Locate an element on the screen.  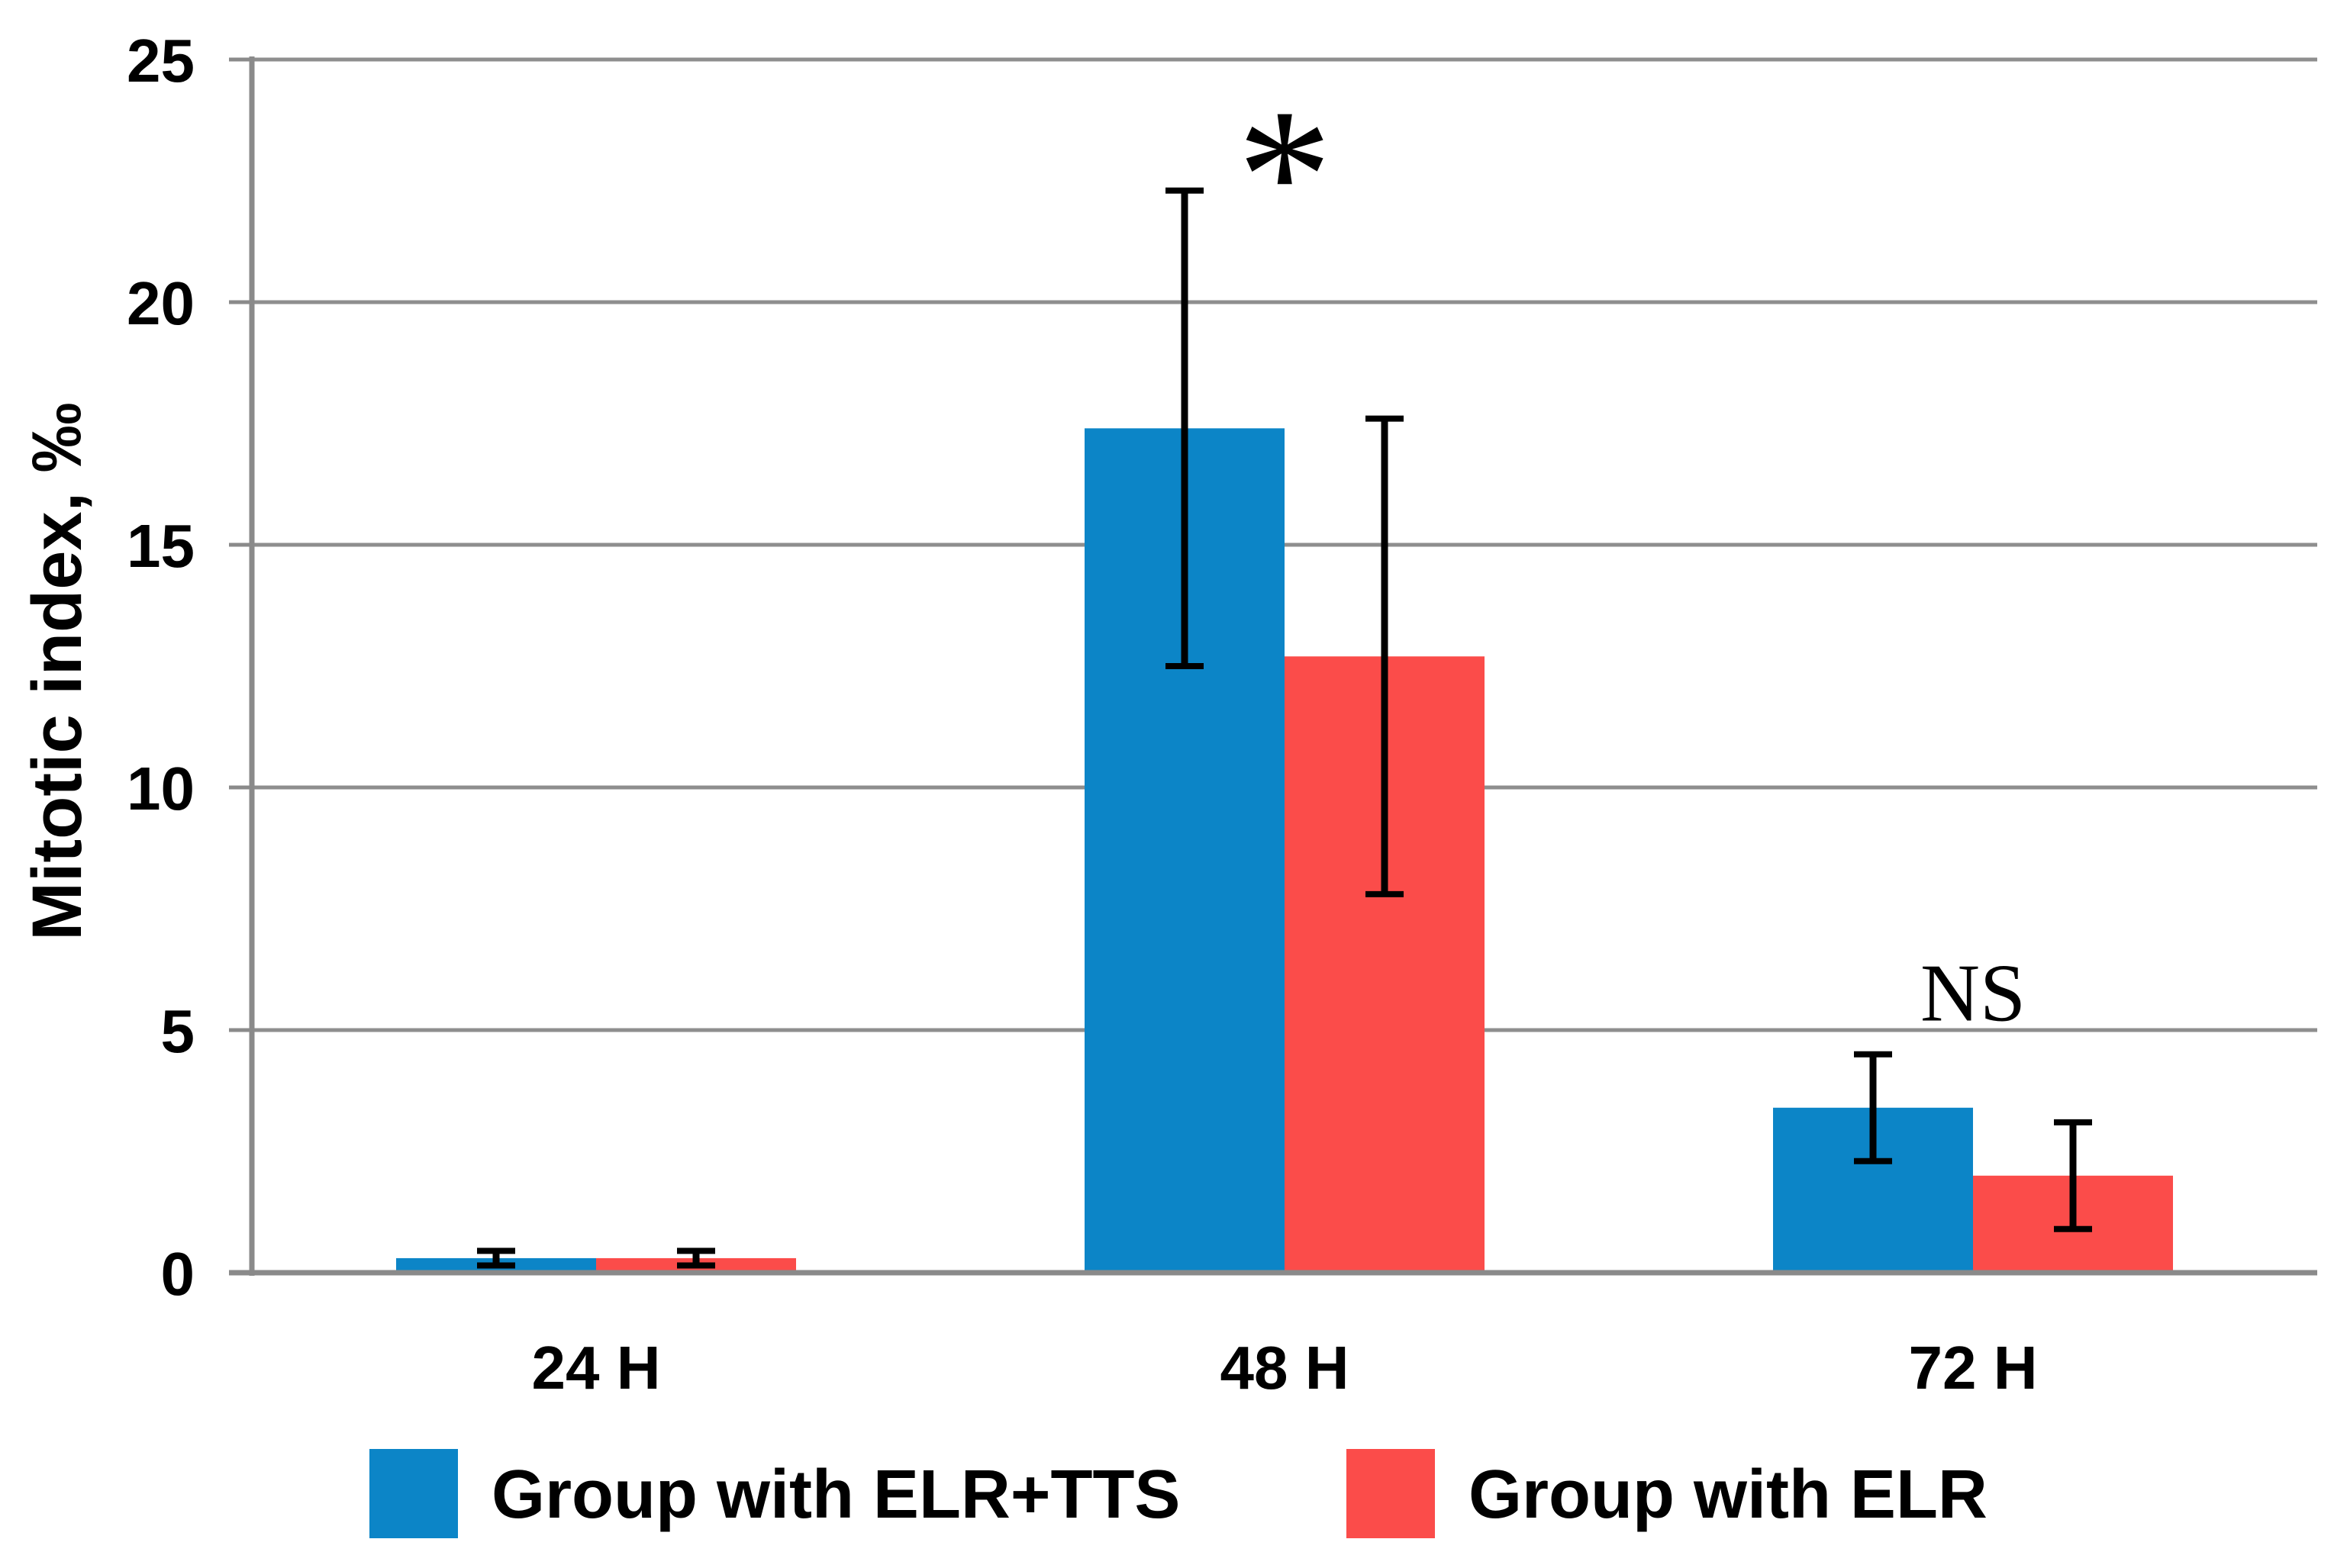
x-tick-label: 48 H is located at coordinates (1284, 1368).